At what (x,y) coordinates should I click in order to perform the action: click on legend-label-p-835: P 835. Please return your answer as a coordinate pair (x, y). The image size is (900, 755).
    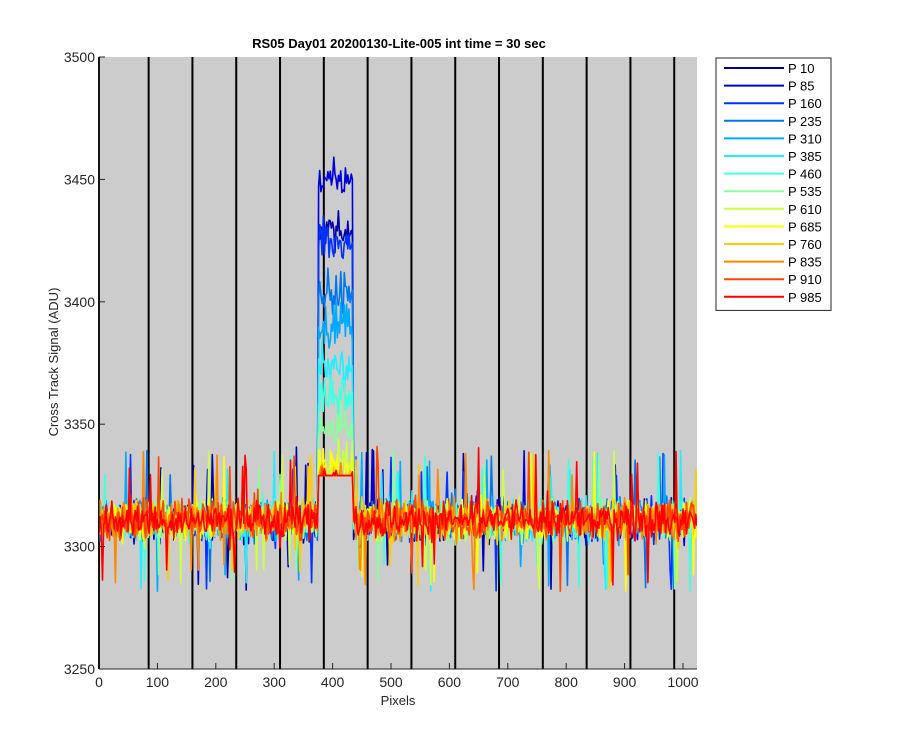
    Looking at the image, I should click on (805, 262).